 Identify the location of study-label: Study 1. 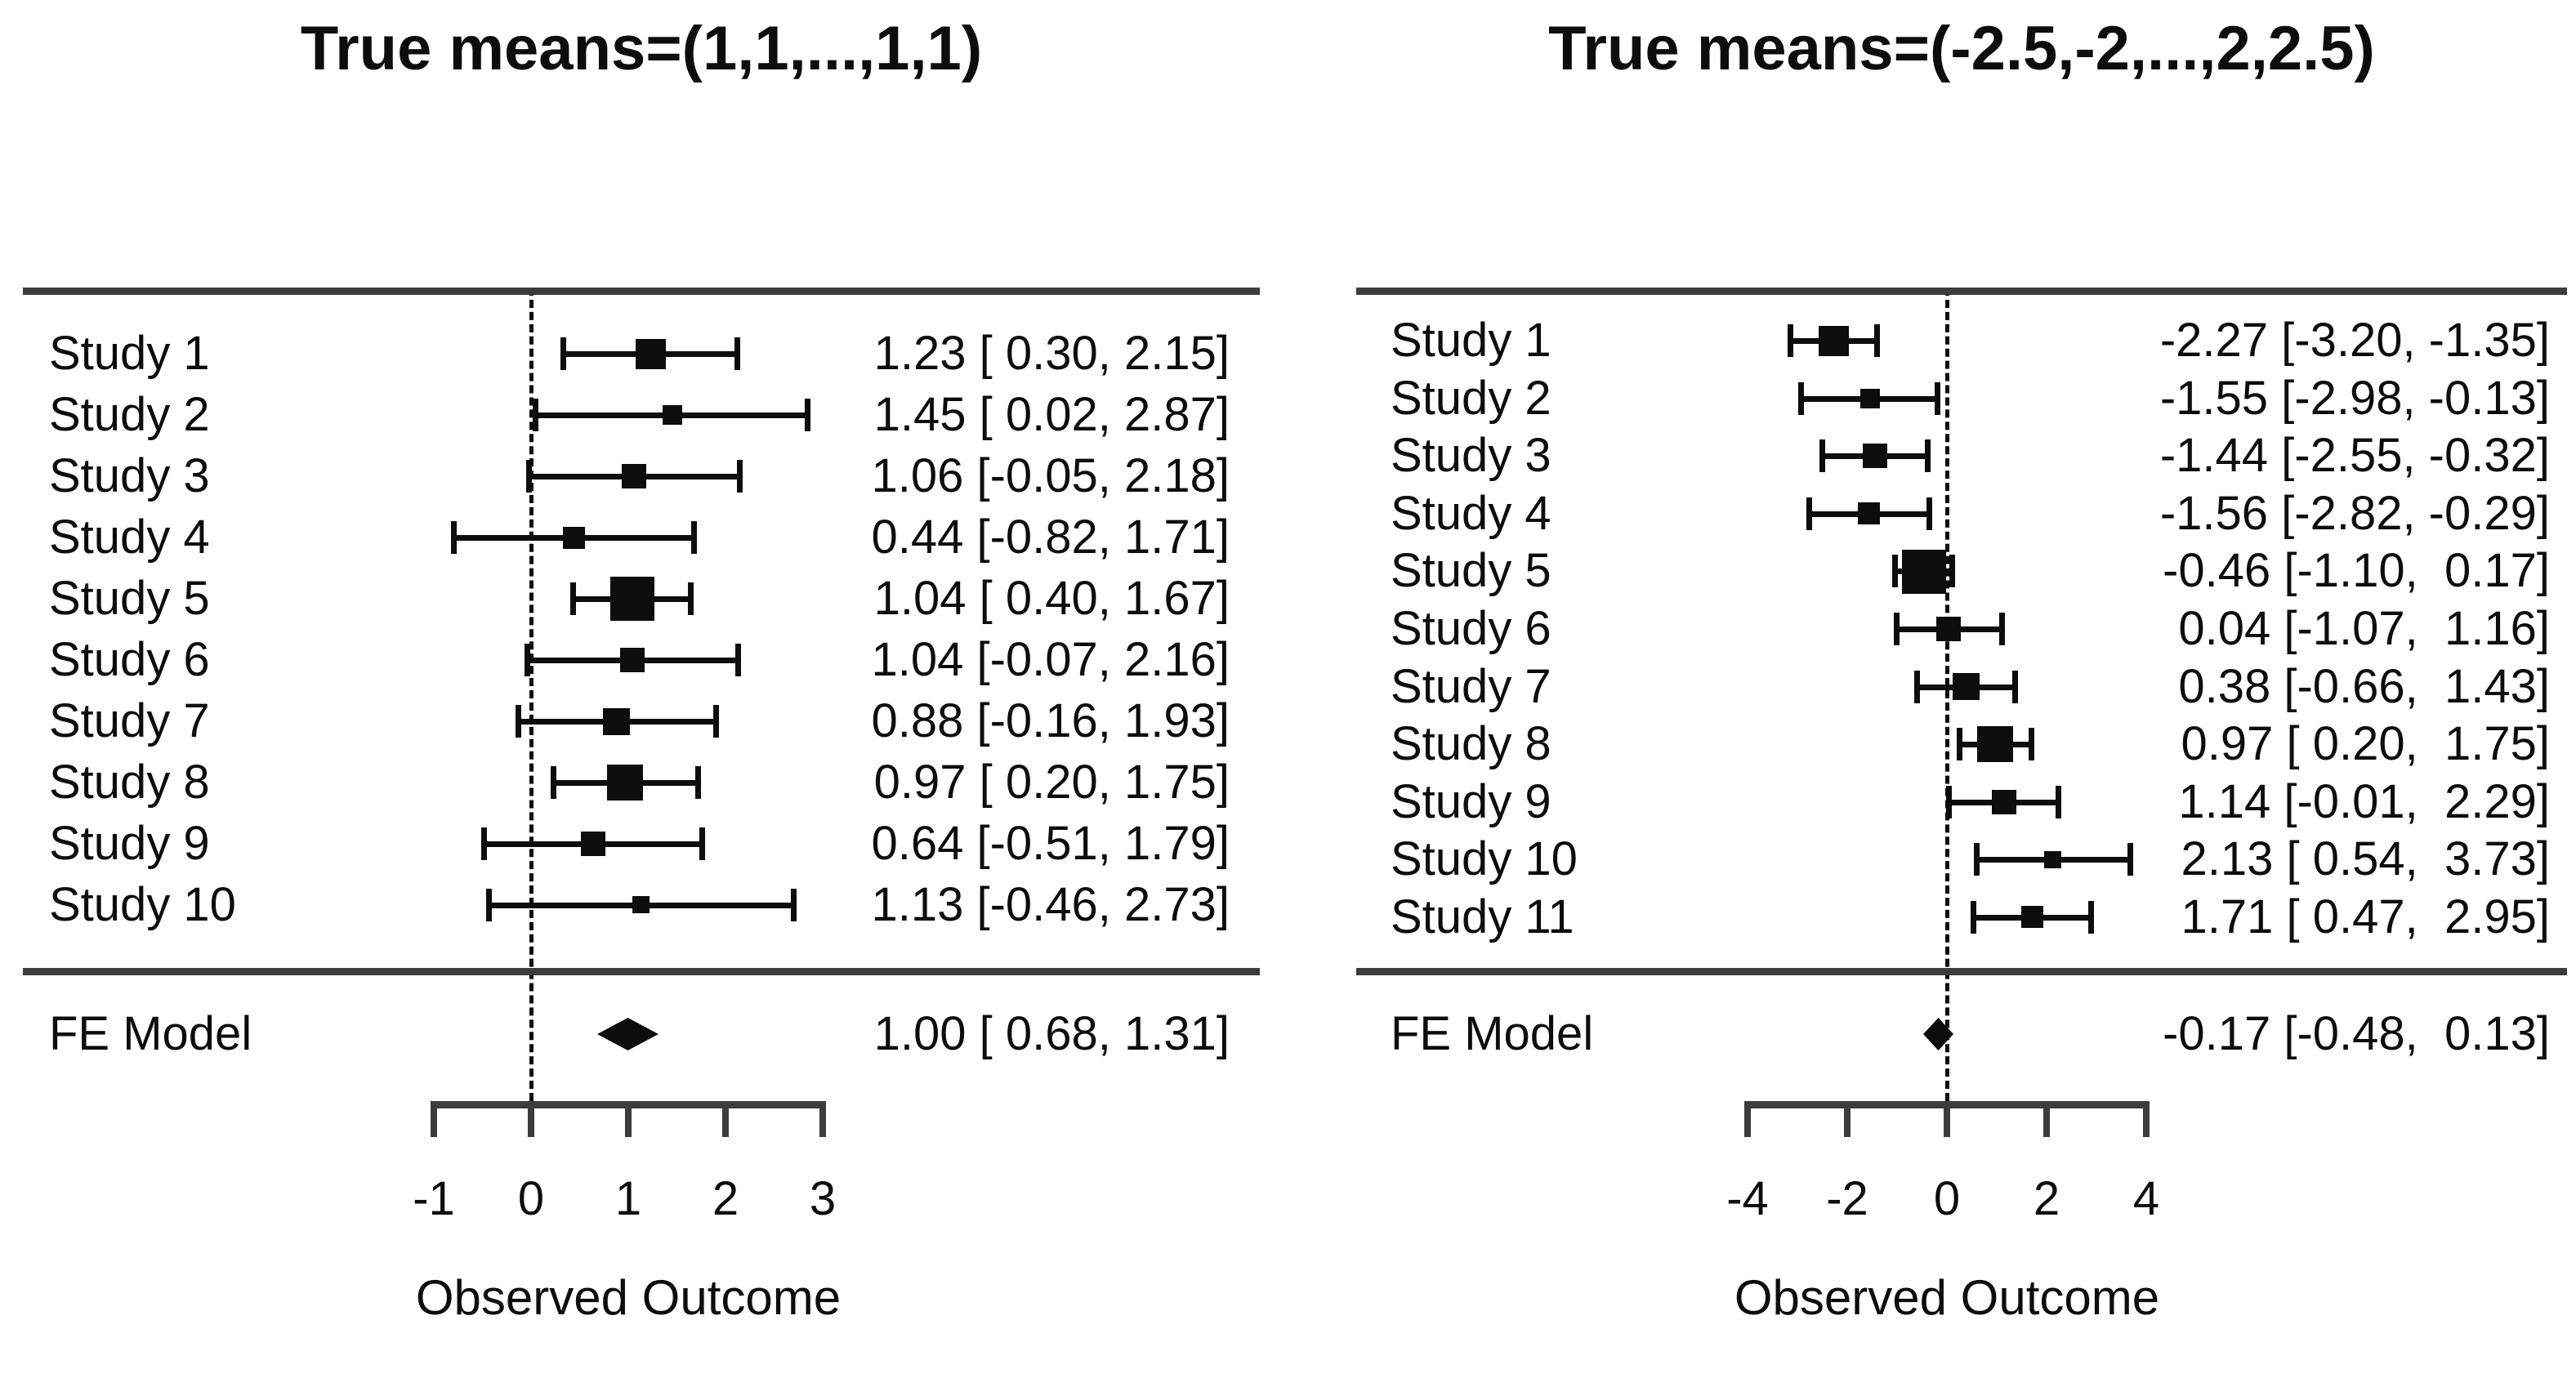
(1471, 340).